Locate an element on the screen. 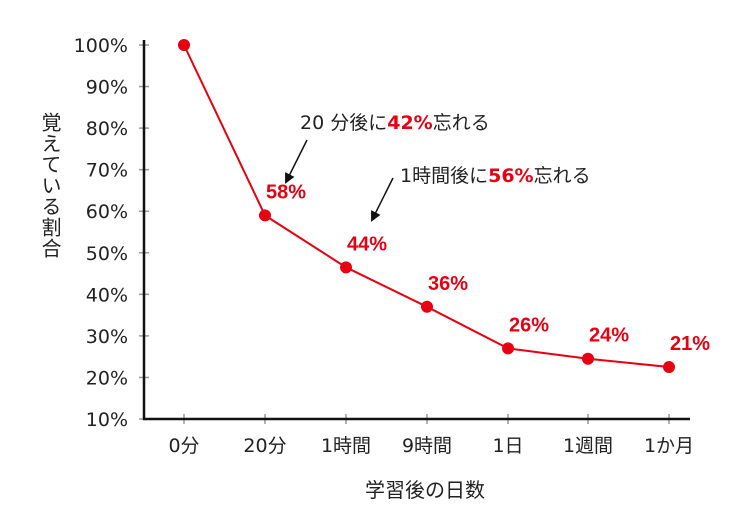  y-tick-label: 40% is located at coordinates (107, 295).